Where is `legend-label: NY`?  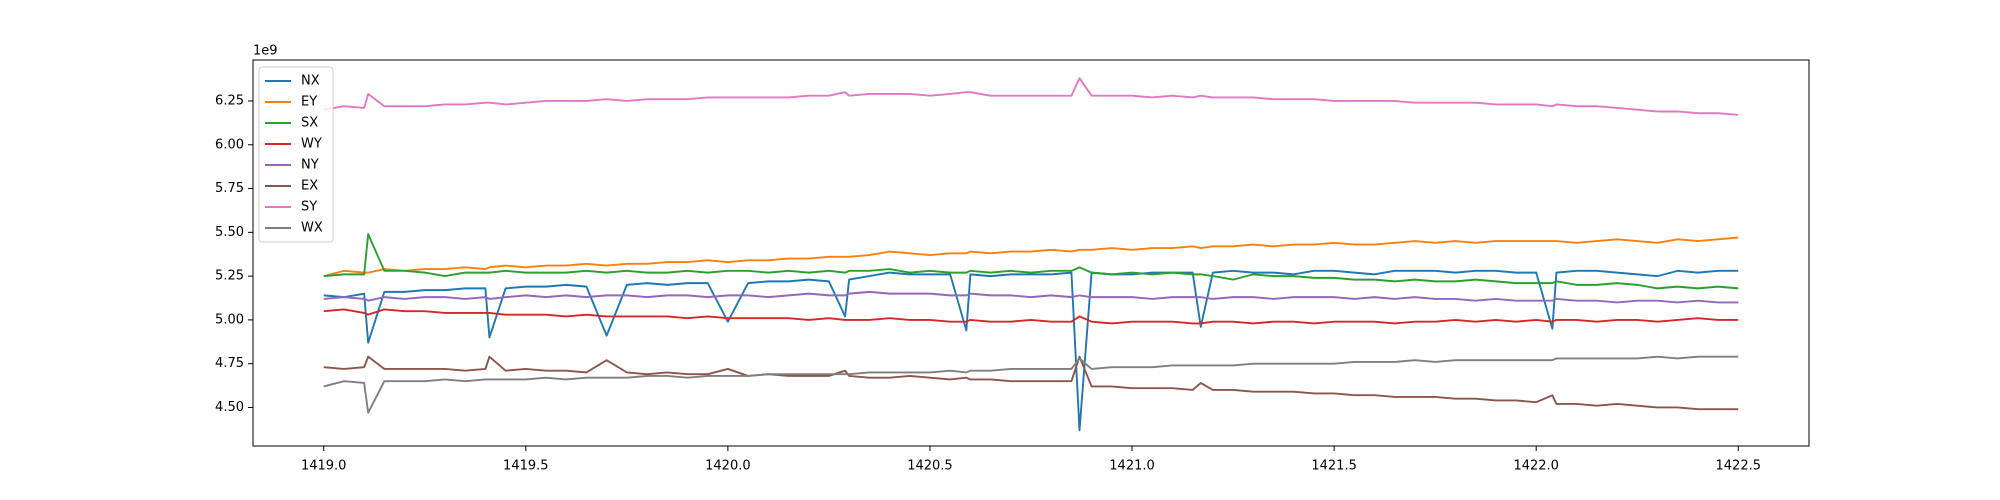 legend-label: NY is located at coordinates (310, 165).